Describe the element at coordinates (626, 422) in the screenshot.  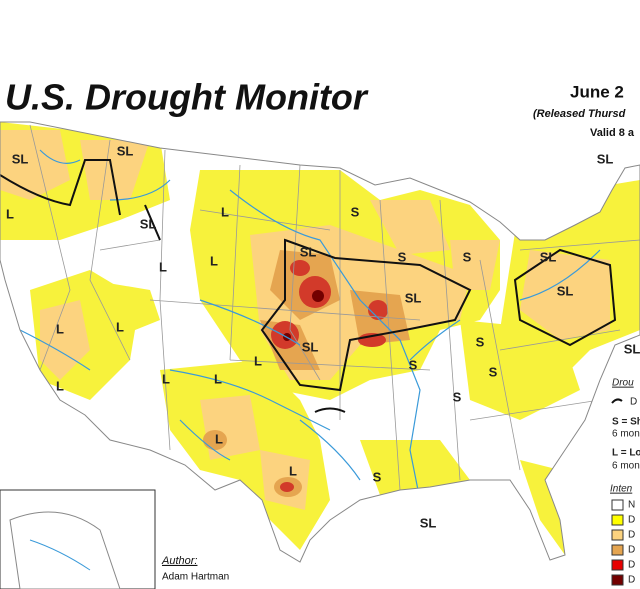
I see `legend-s: S = Sh` at that location.